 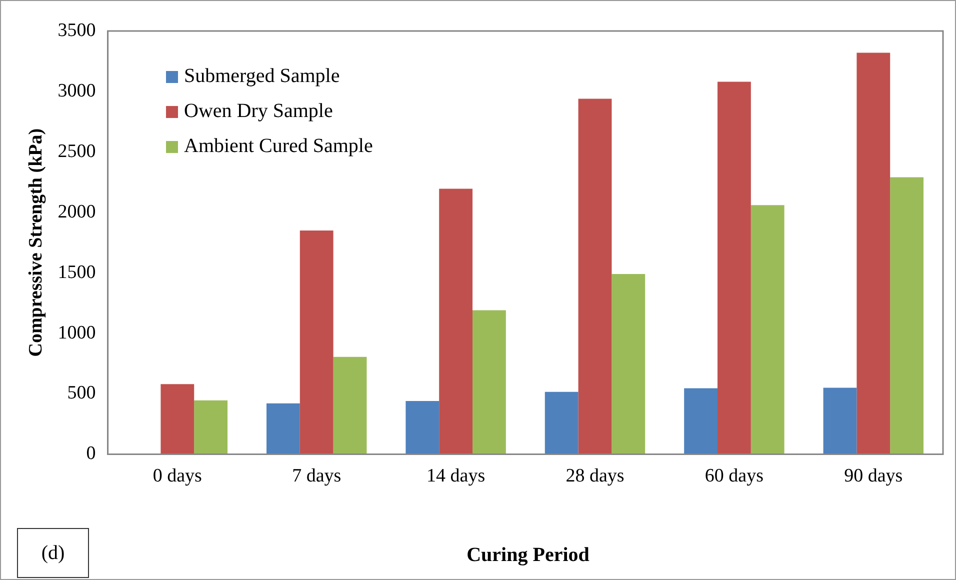 I want to click on x-tick-label: 60 days, so click(x=734, y=476).